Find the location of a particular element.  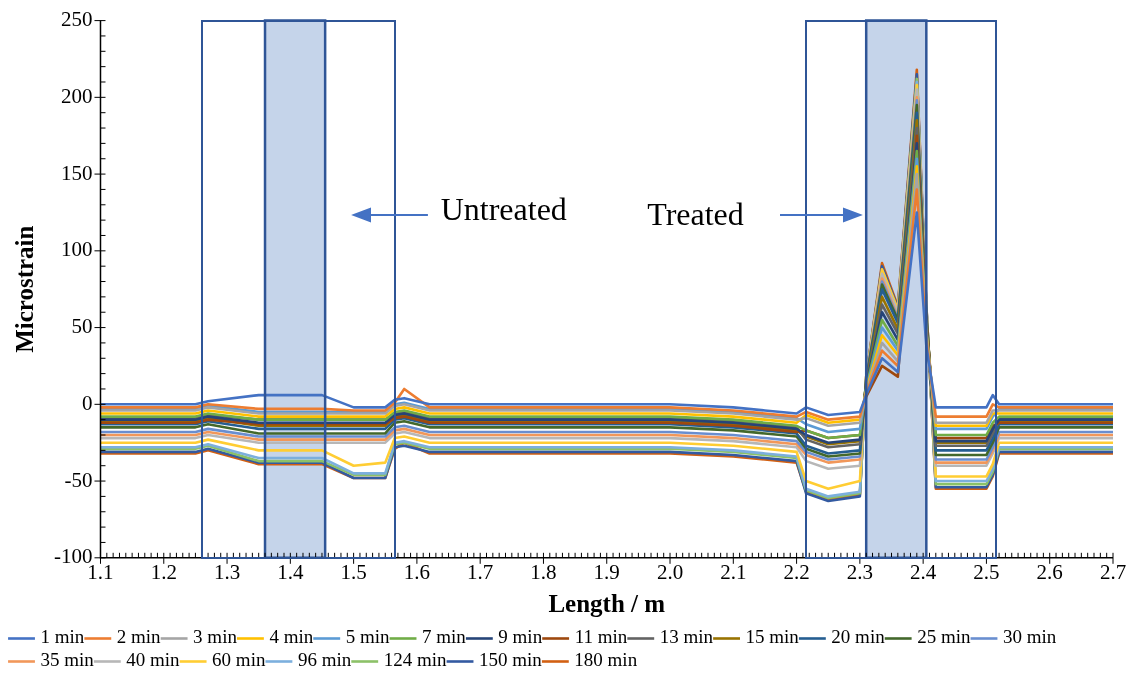

legend-label: 7 min is located at coordinates (444, 637).